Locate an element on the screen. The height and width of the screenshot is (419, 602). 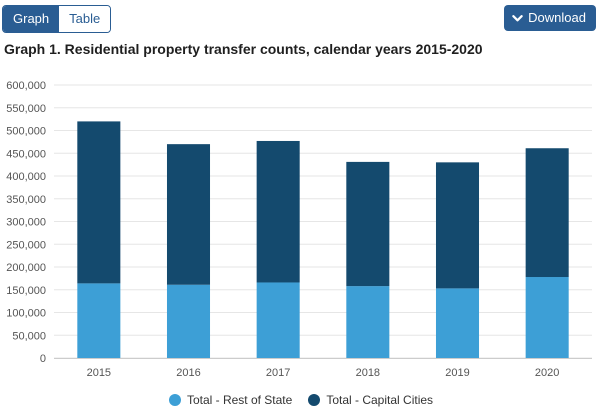
y-tick-label: 350,000 is located at coordinates (26, 200).